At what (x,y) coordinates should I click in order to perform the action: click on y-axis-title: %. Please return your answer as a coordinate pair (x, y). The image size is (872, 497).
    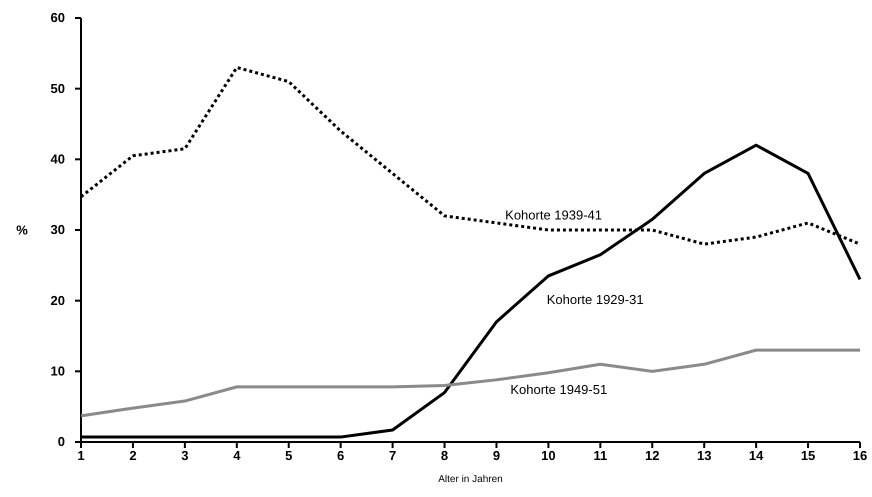
    Looking at the image, I should click on (22, 230).